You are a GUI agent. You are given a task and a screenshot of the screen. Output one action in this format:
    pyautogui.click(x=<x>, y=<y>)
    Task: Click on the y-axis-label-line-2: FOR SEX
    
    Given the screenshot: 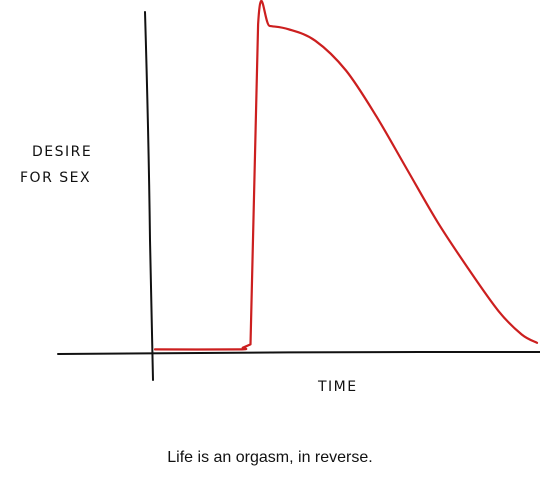 What is the action you would take?
    pyautogui.click(x=55, y=178)
    